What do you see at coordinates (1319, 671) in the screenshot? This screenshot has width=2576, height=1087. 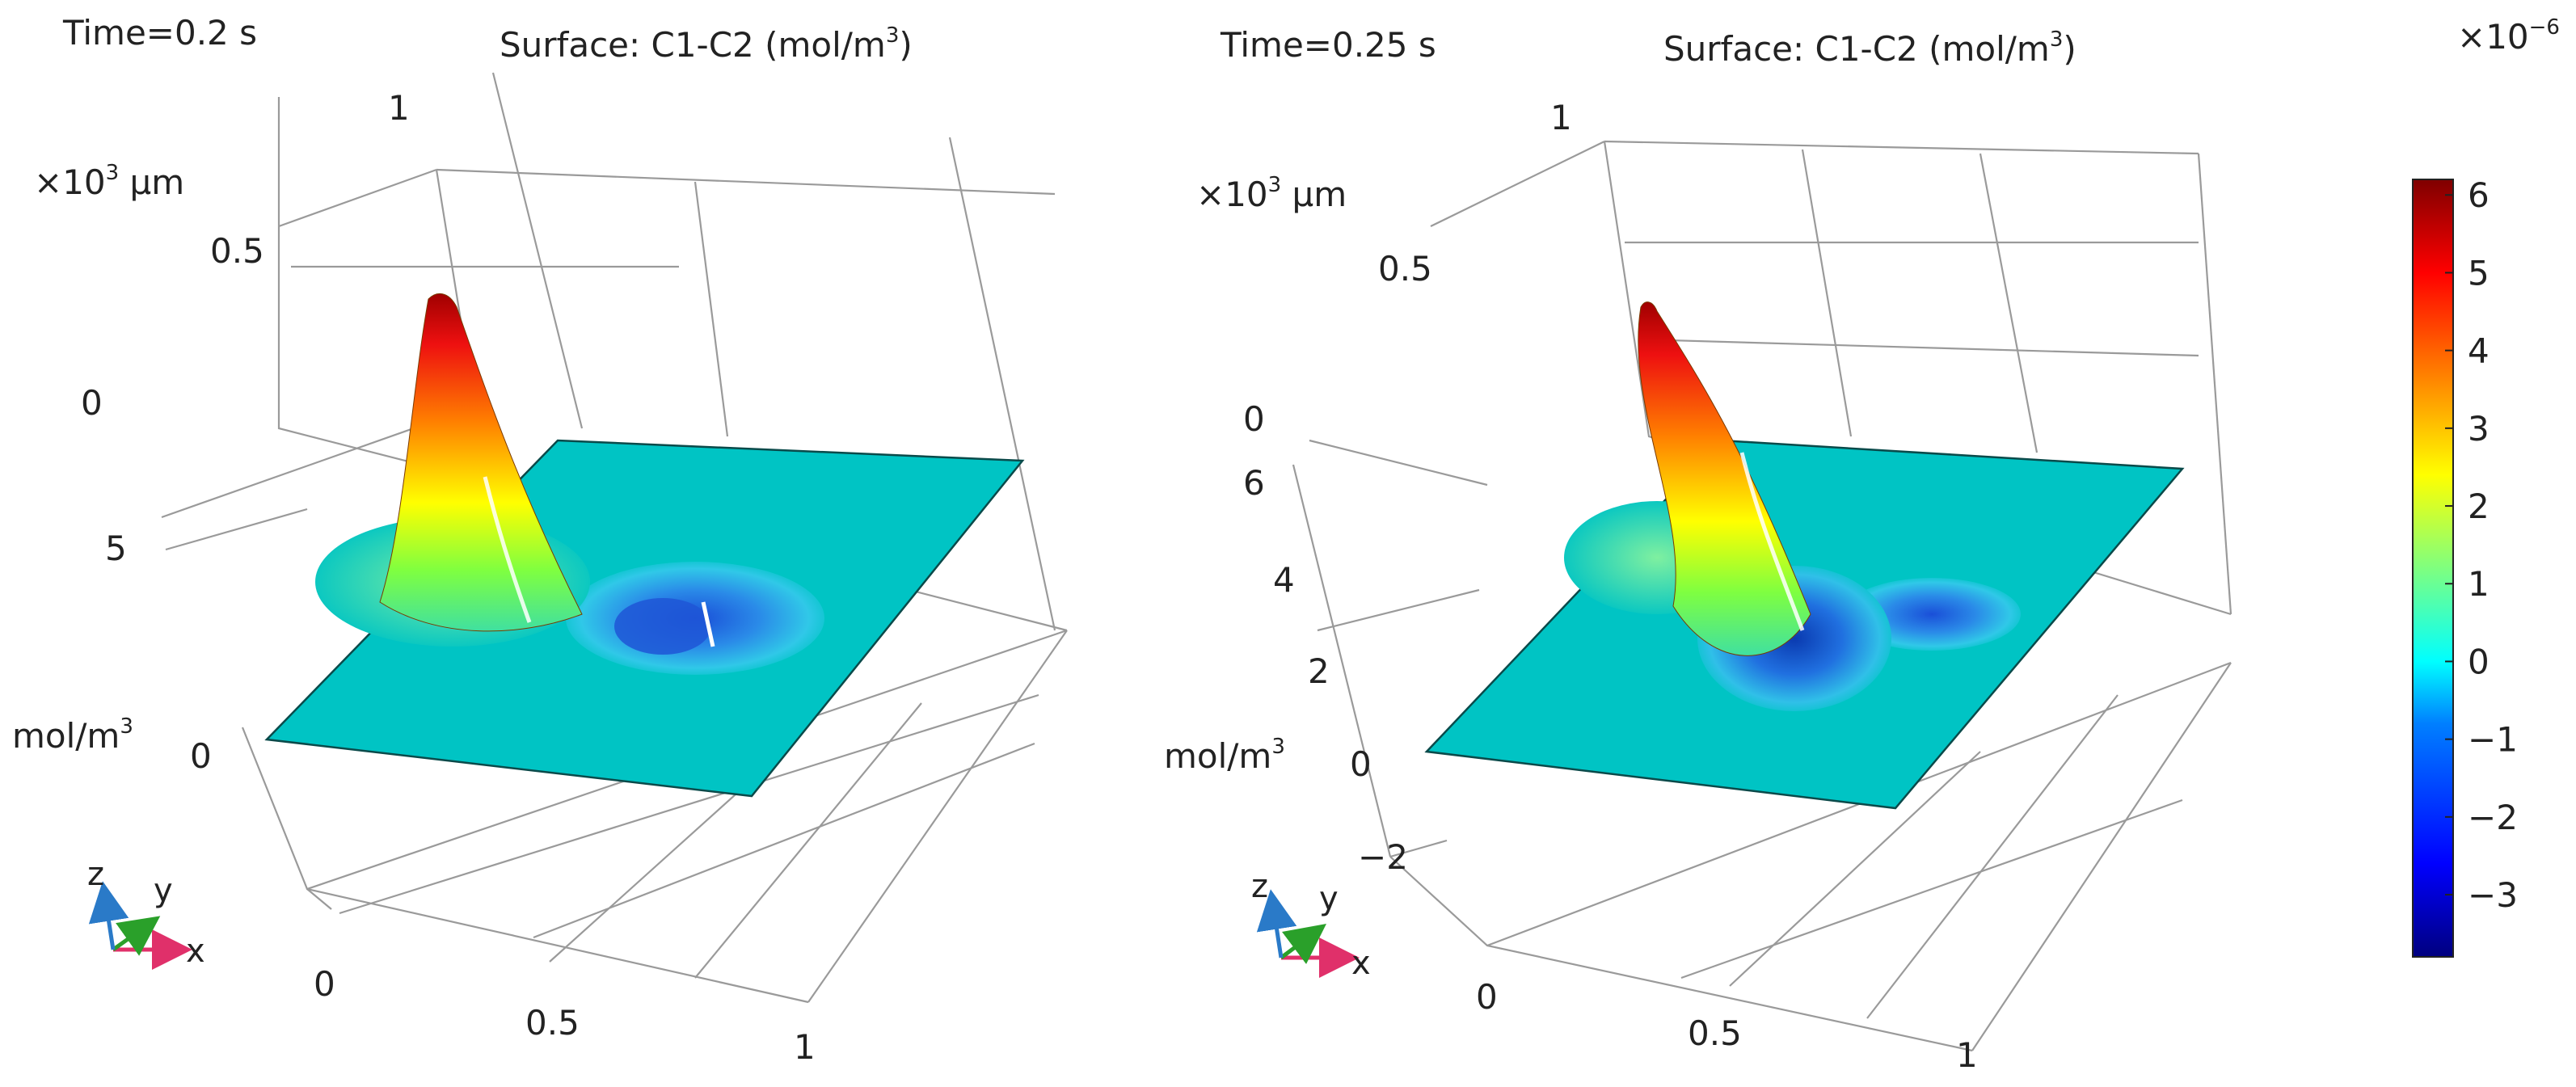 I see `right-z-tick: 2` at bounding box center [1319, 671].